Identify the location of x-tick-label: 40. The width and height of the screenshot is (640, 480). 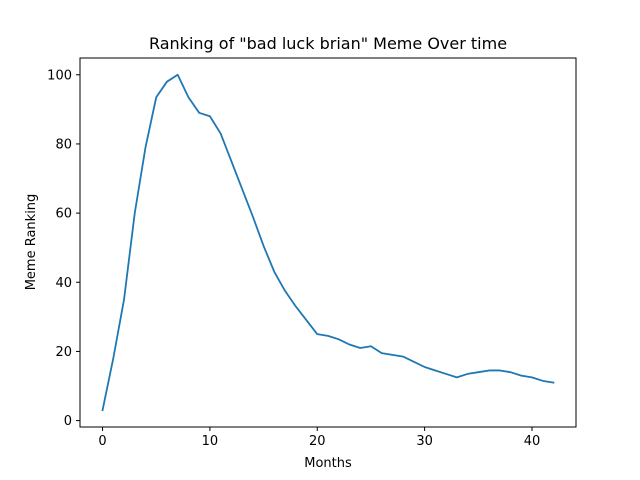
(532, 441).